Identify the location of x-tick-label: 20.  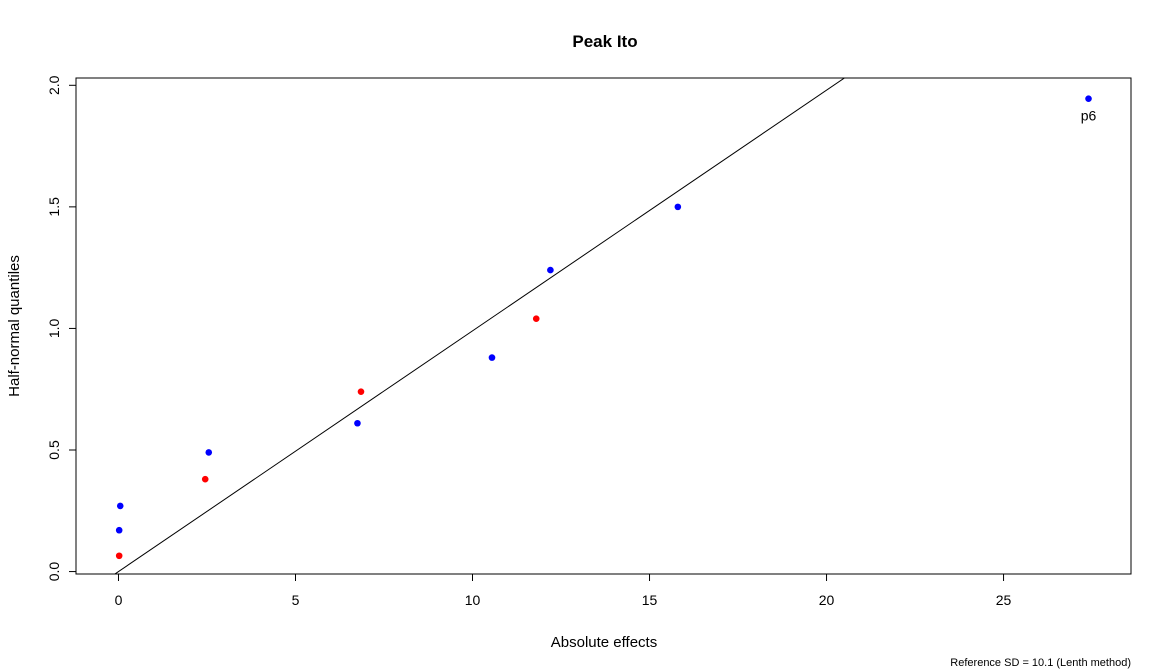
(827, 600).